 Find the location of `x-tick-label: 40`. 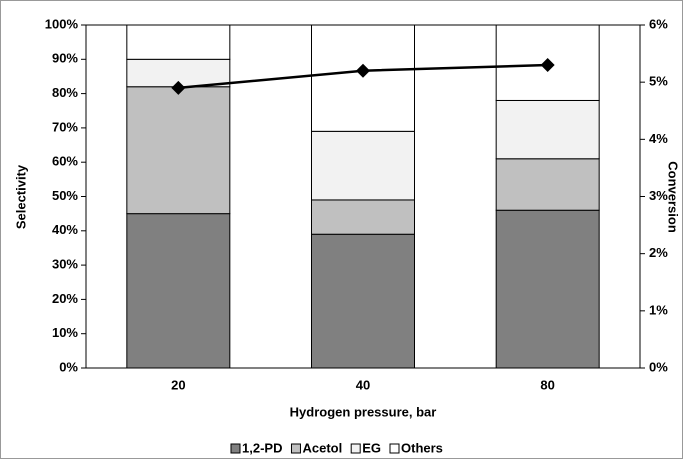

x-tick-label: 40 is located at coordinates (363, 384).